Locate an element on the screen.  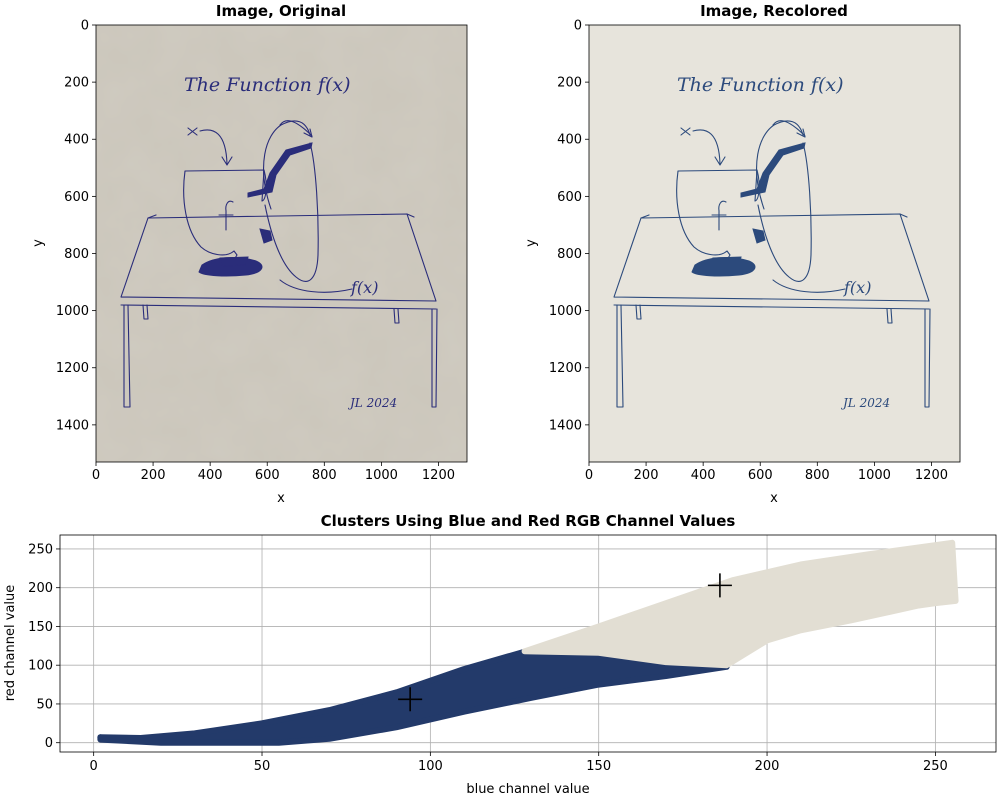
y-tick-label: 50 is located at coordinates (44, 704).